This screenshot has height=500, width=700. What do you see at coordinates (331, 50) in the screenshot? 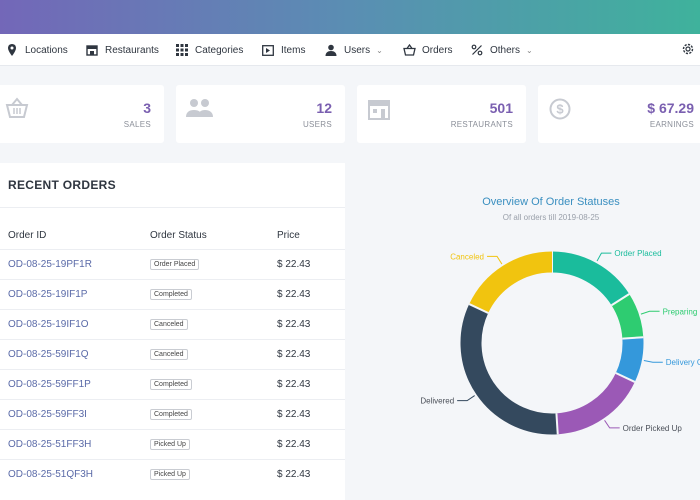
I see `user-icon` at bounding box center [331, 50].